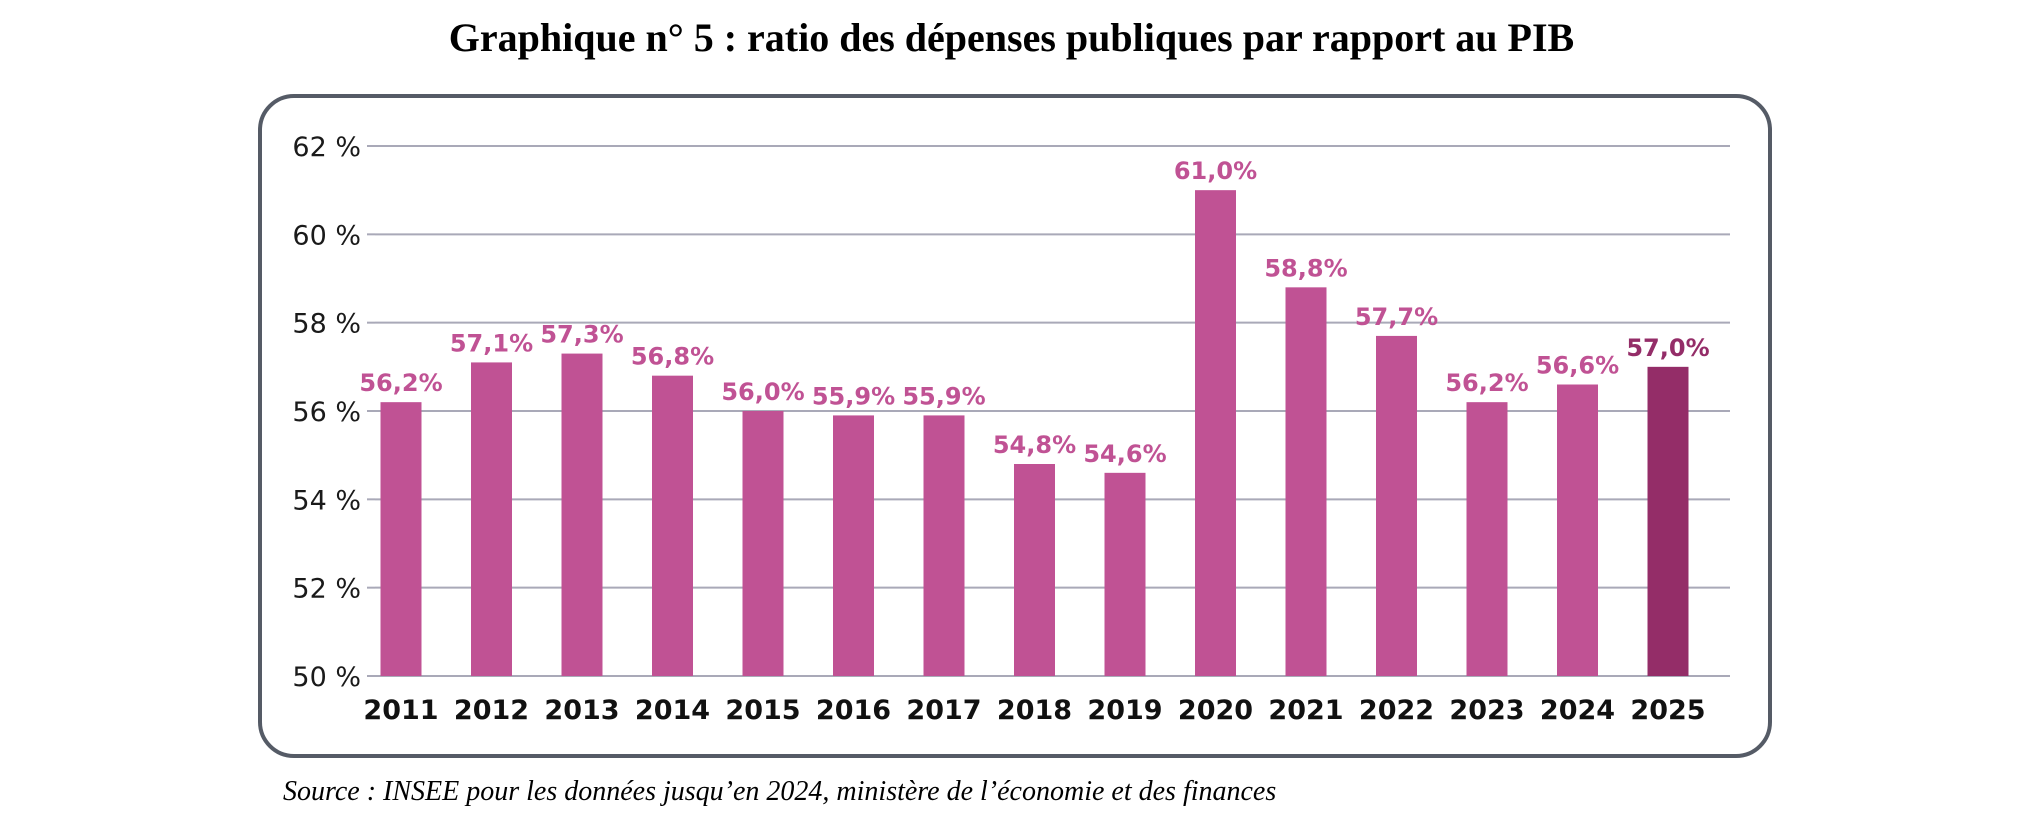 The image size is (2023, 829). I want to click on x-tick-label-2019: 2019, so click(1124, 710).